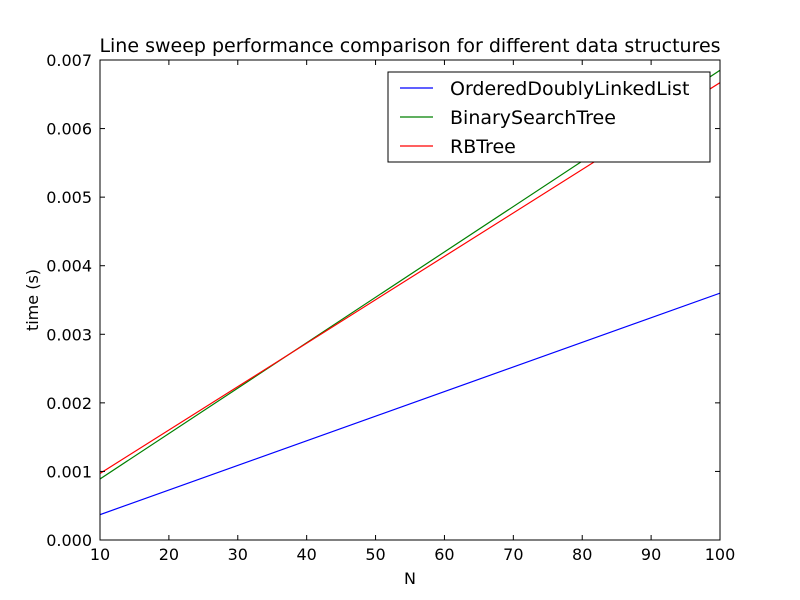 The image size is (800, 600). I want to click on x-tick-label: 10, so click(100, 554).